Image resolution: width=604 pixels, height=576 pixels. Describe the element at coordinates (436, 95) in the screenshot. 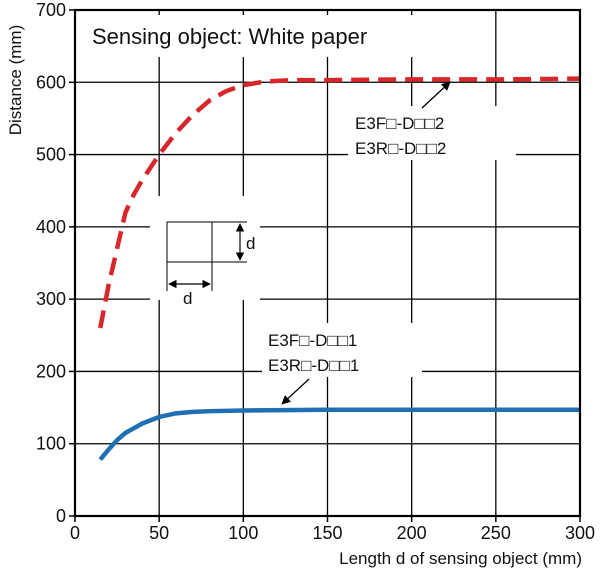

I see `annotation-series-2-arrow` at that location.